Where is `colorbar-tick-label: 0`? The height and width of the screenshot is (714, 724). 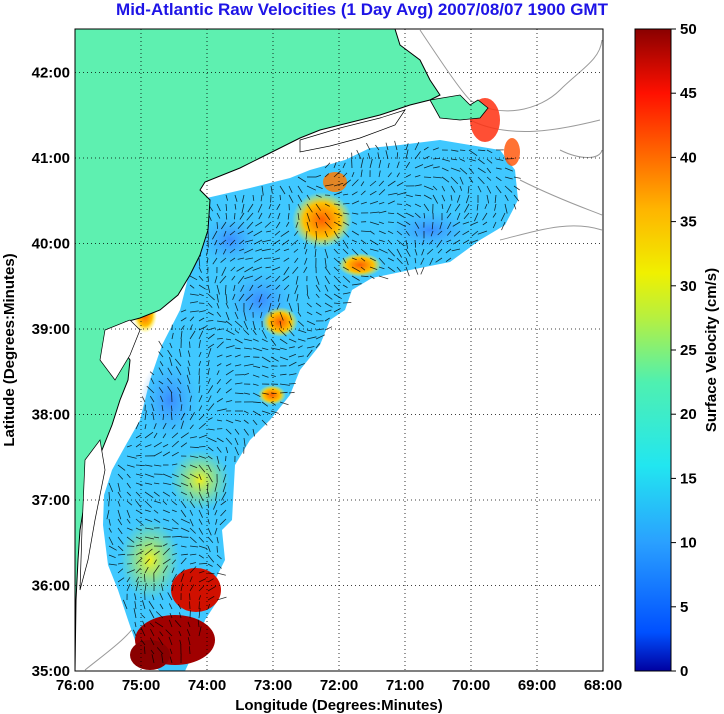 colorbar-tick-label: 0 is located at coordinates (684, 671).